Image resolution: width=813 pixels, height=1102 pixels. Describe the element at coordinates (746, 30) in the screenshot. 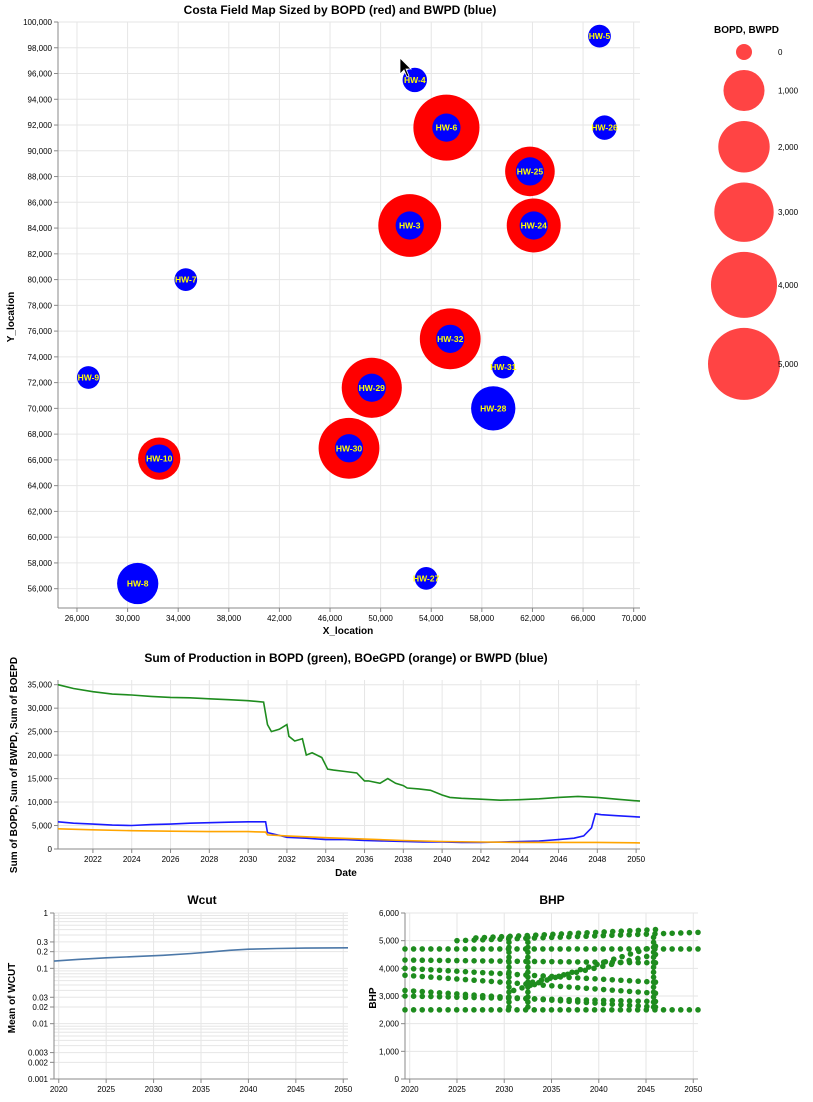

I see `map-legend-title: BOPD, BWPD` at that location.